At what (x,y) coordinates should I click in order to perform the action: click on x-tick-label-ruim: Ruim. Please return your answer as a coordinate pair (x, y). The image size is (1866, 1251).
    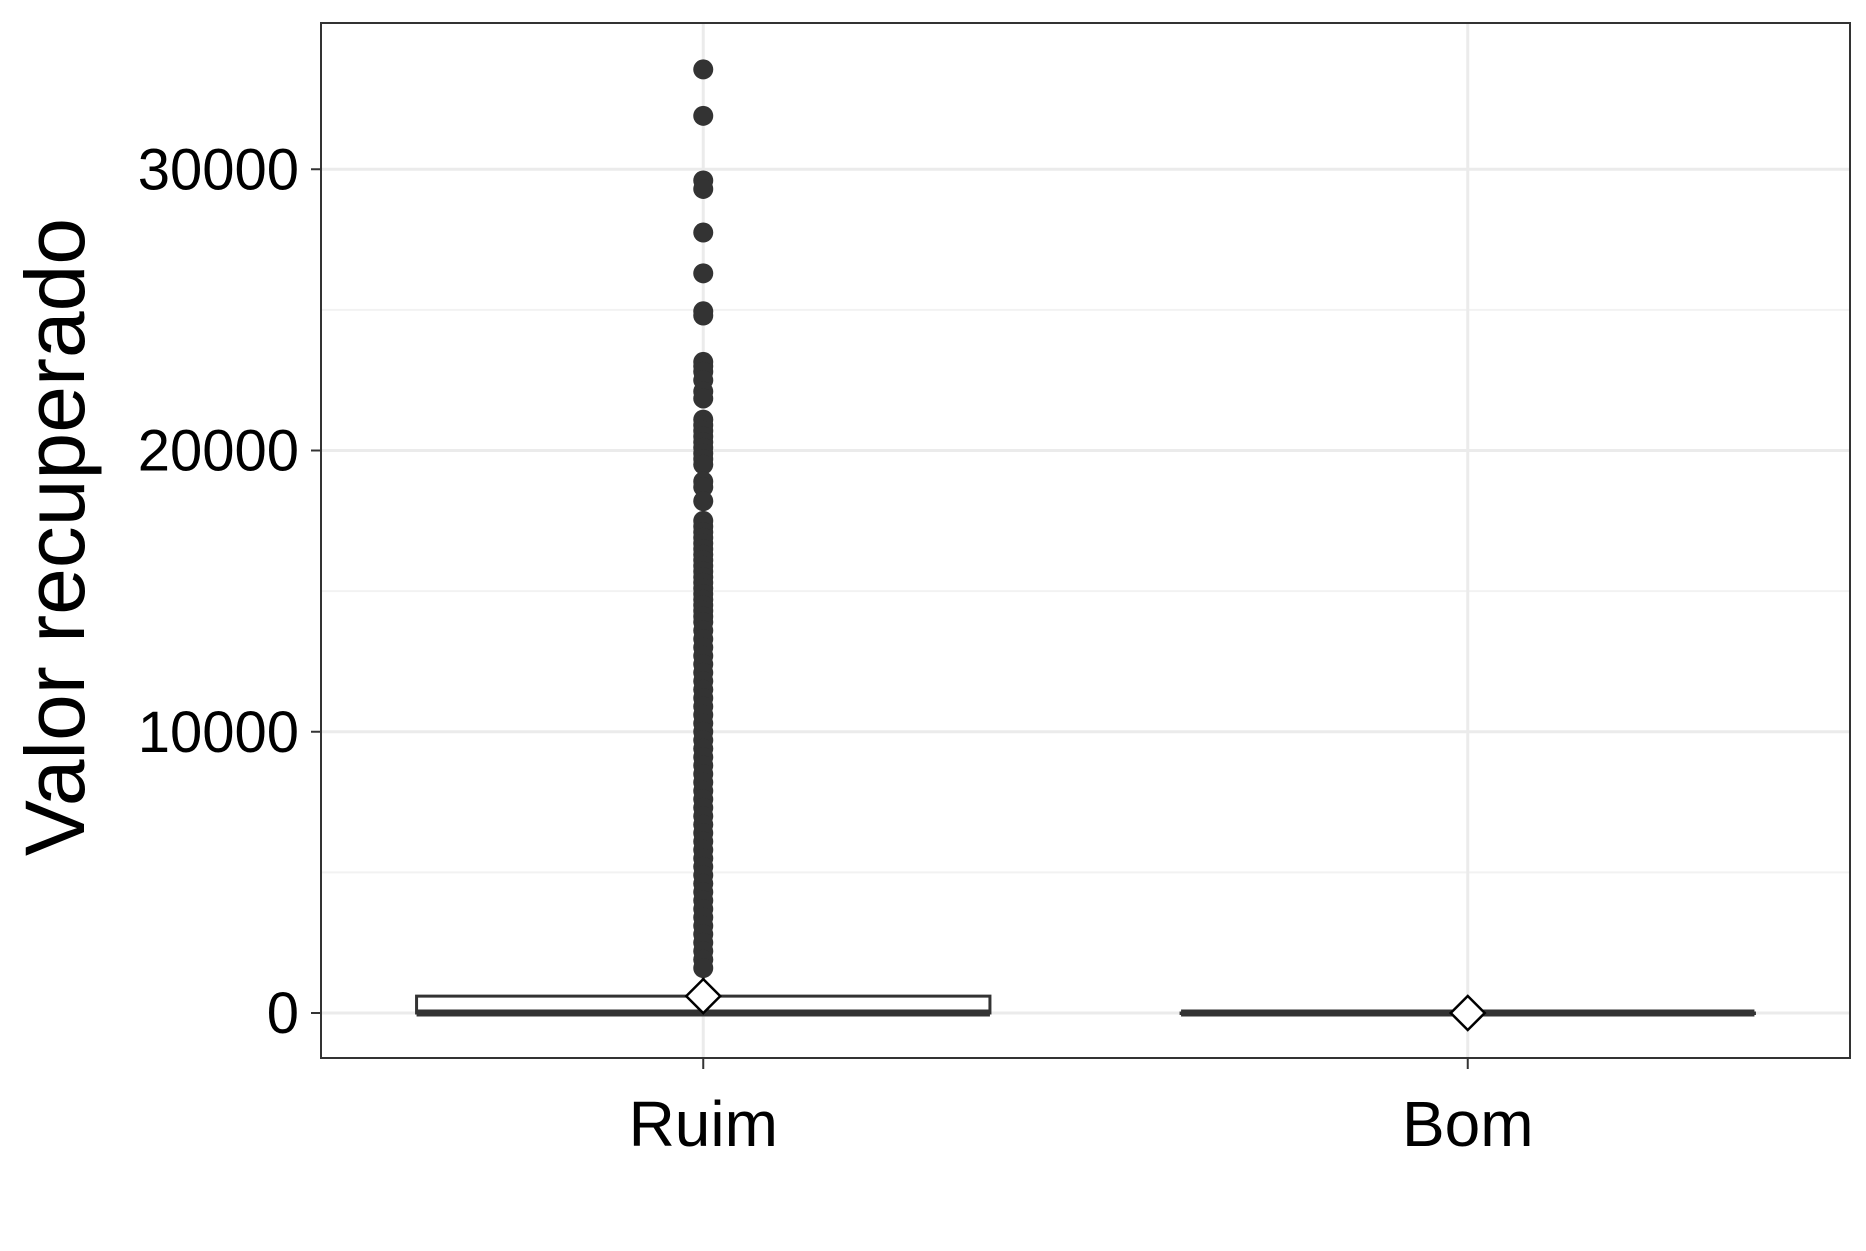
    Looking at the image, I should click on (703, 1124).